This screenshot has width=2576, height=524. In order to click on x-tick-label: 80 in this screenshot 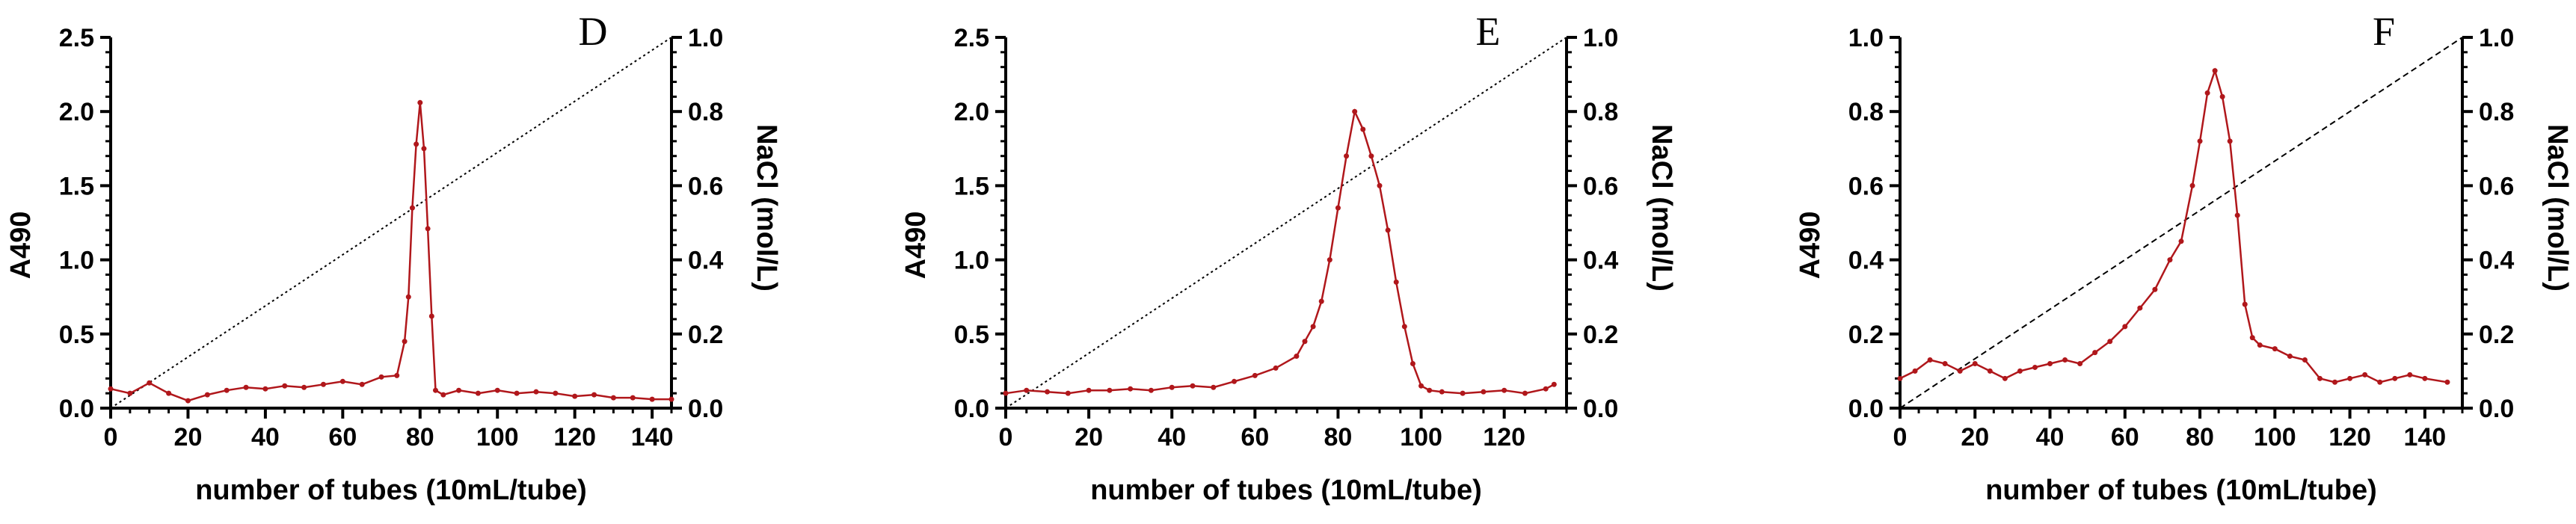, I will do `click(1338, 437)`.